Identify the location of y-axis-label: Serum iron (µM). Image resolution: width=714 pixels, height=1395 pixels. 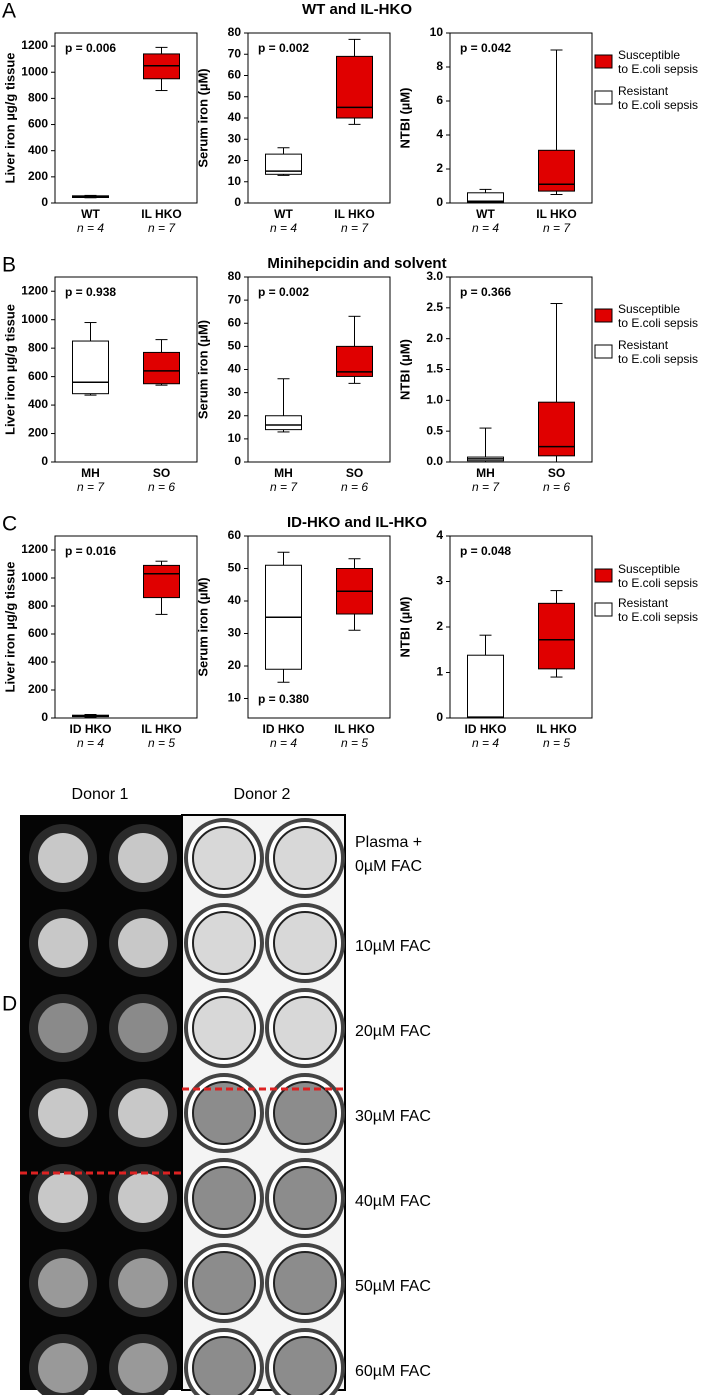
(202, 626).